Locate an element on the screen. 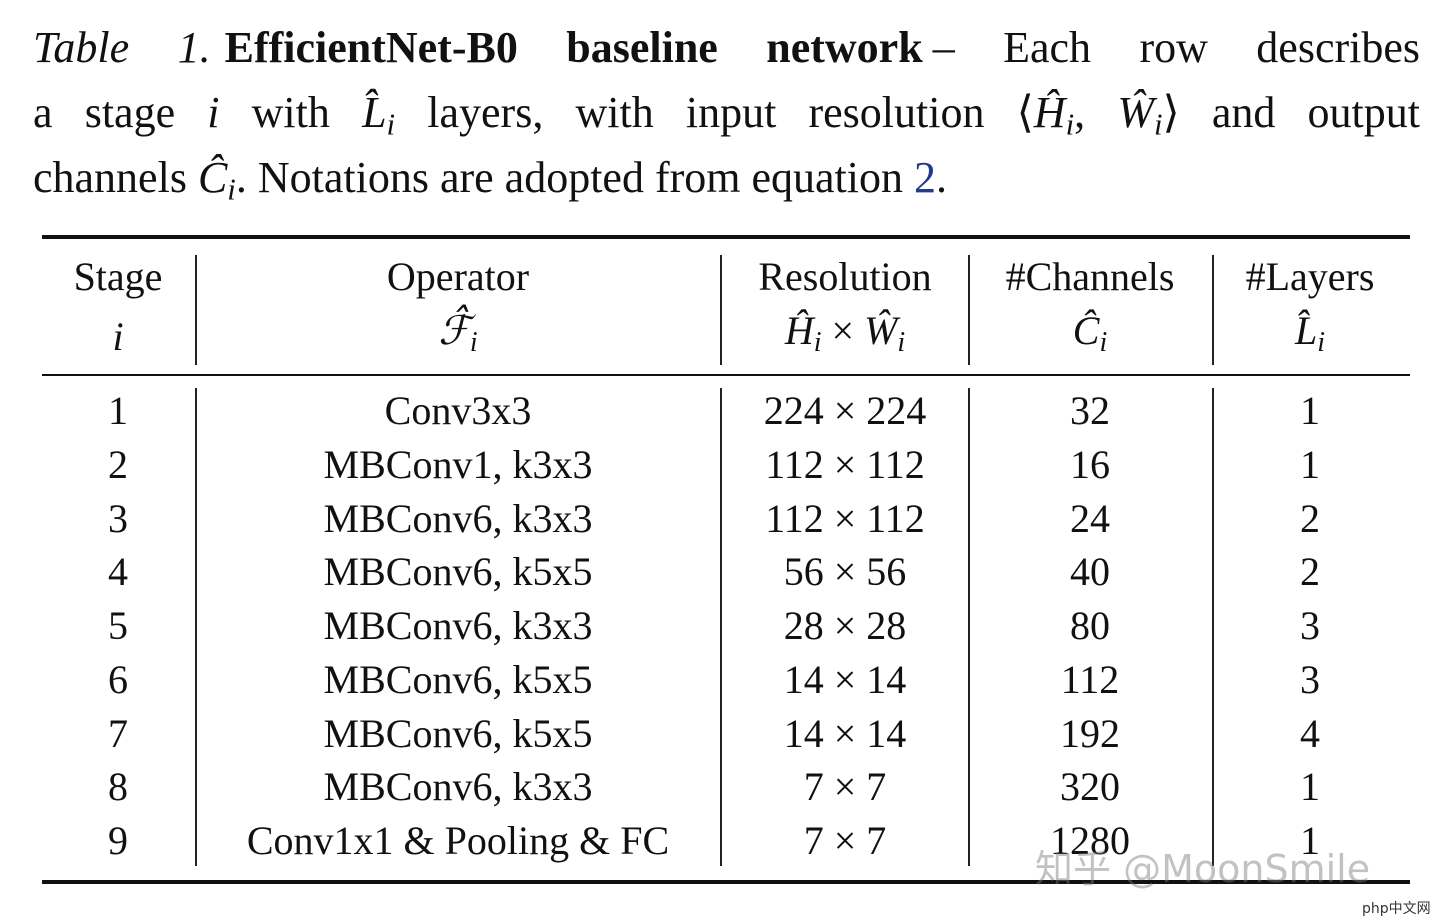  table-cell: 40 is located at coordinates (1090, 572).